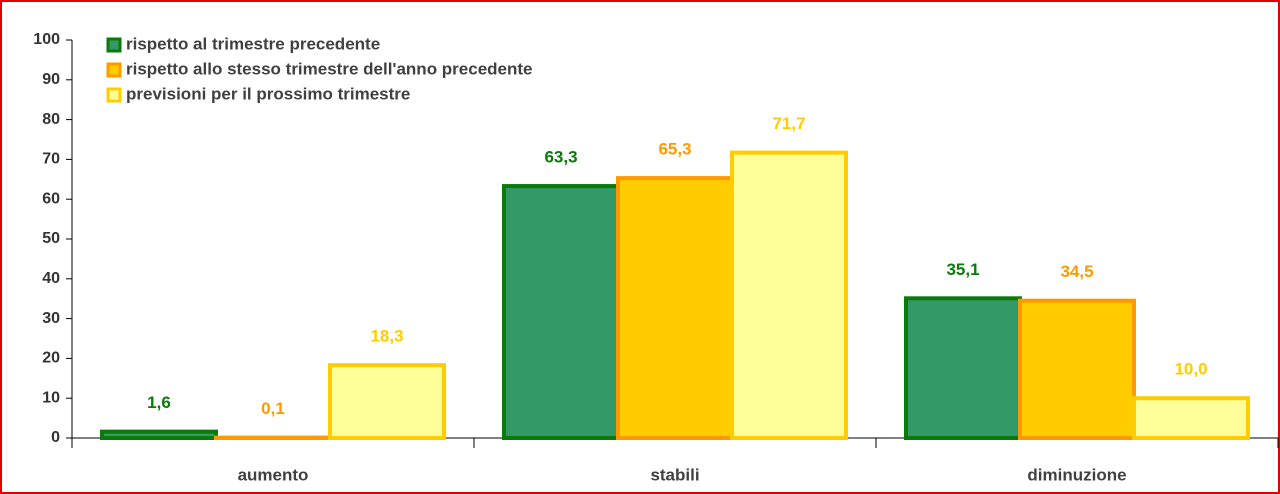 Image resolution: width=1280 pixels, height=494 pixels. I want to click on y-tick-label: 50, so click(51, 238).